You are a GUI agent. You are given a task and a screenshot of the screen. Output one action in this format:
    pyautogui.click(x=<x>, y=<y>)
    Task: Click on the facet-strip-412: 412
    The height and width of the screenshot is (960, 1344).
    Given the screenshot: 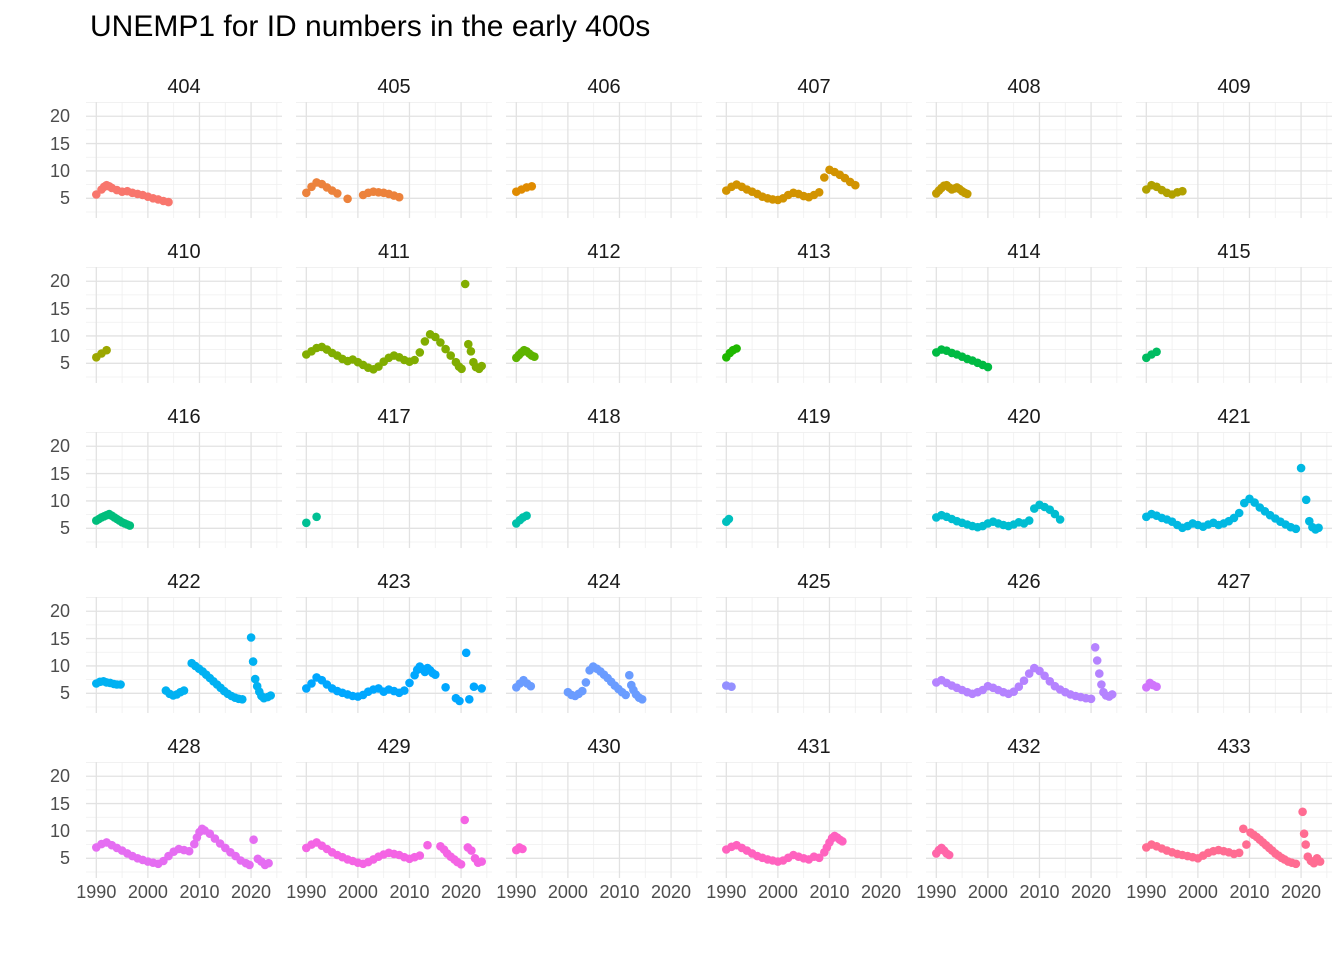 What is the action you would take?
    pyautogui.click(x=604, y=252)
    